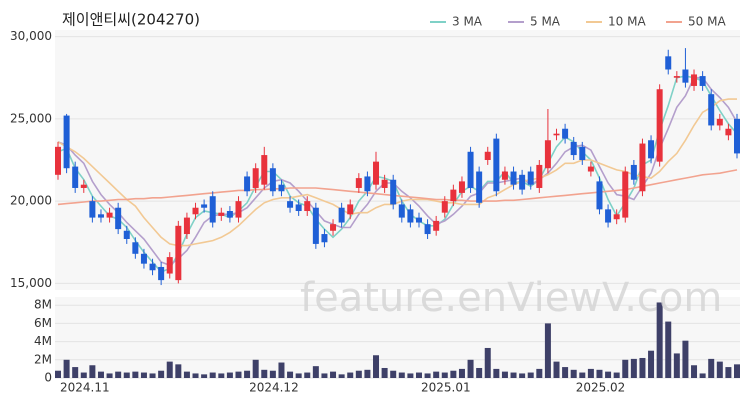 Image resolution: width=750 pixels, height=400 pixels. What do you see at coordinates (43, 305) in the screenshot?
I see `y-tick-label: 8M` at bounding box center [43, 305].